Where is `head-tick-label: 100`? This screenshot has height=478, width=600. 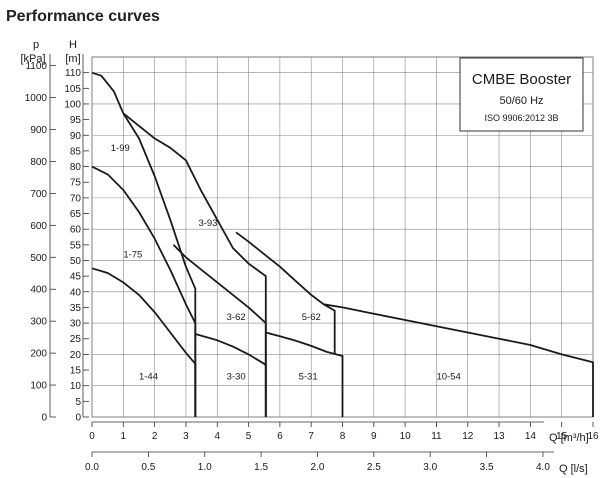
head-tick-label: 100 is located at coordinates (72, 104).